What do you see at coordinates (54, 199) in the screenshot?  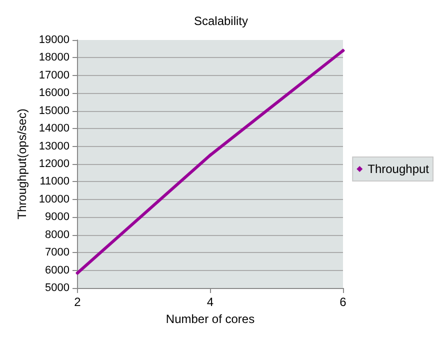 I see `y-tick-label: 10000` at bounding box center [54, 199].